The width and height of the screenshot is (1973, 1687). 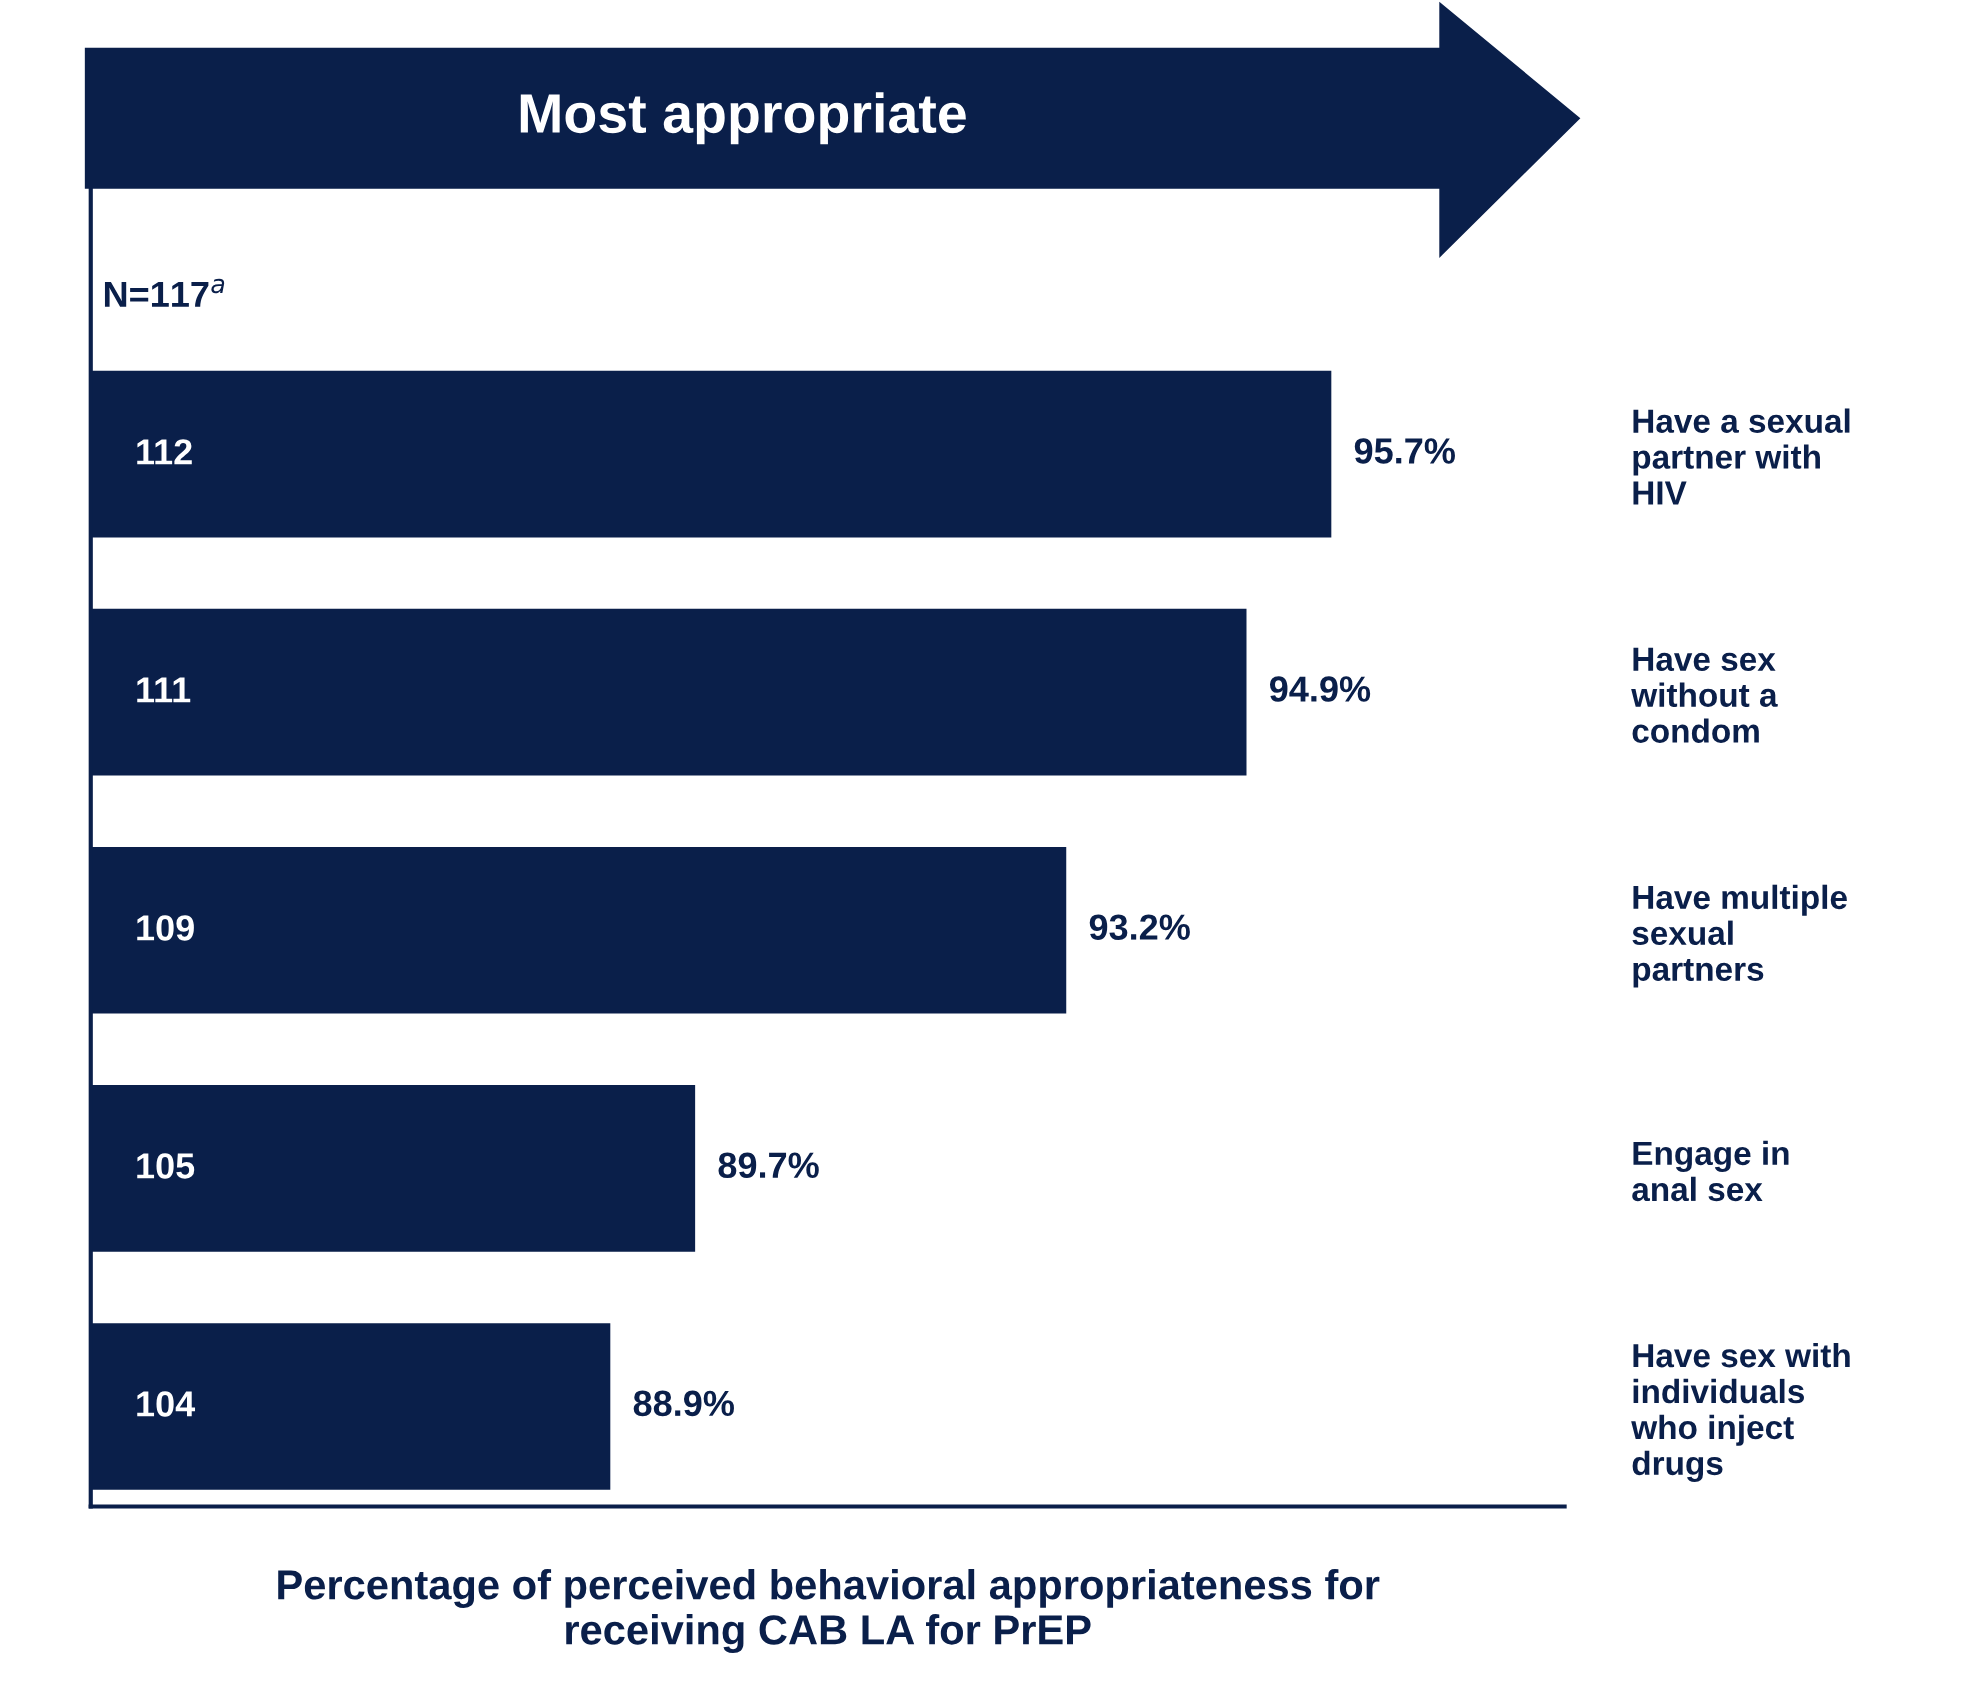 I want to click on y-tick-label: Have sex with individuals who inject drugs, so click(x=1740, y=1412).